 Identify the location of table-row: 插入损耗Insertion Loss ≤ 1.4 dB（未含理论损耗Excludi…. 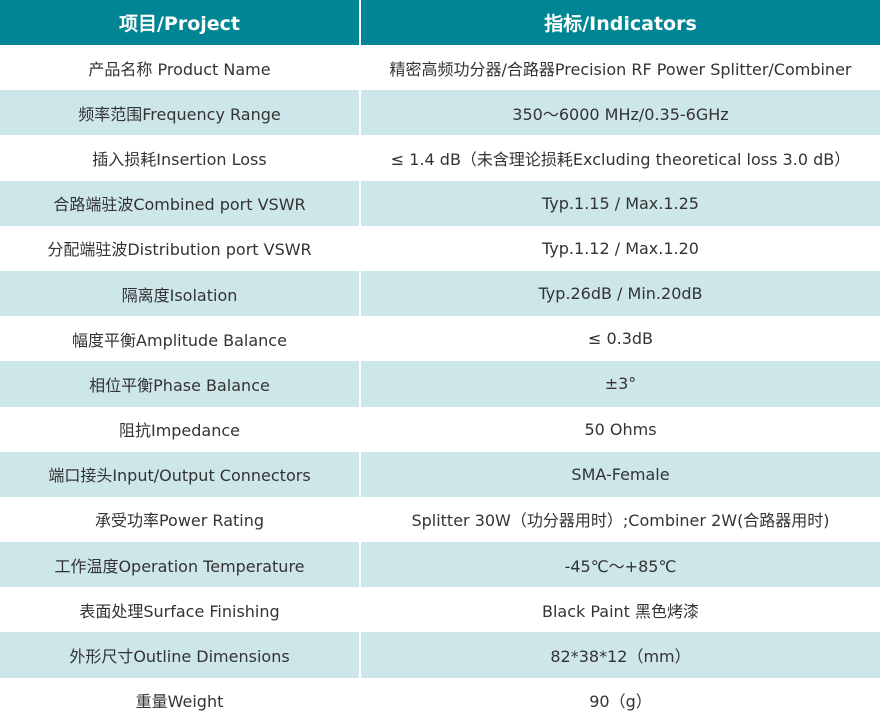
(440, 158).